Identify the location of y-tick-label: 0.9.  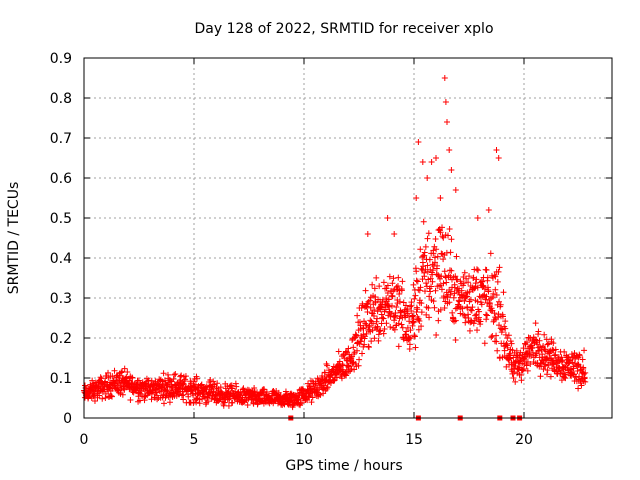
(61, 59).